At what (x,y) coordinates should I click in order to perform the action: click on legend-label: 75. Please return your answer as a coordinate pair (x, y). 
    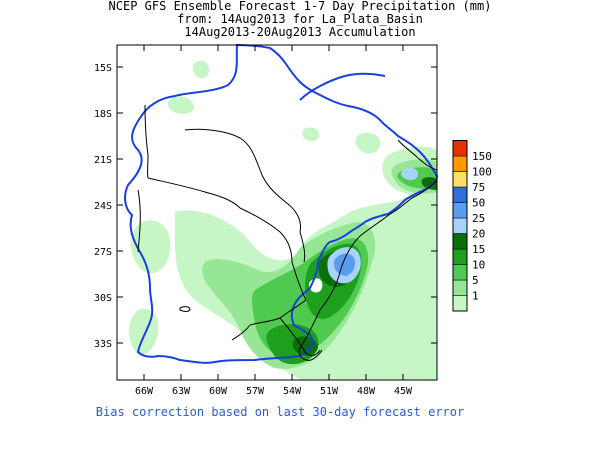
    Looking at the image, I should click on (478, 187).